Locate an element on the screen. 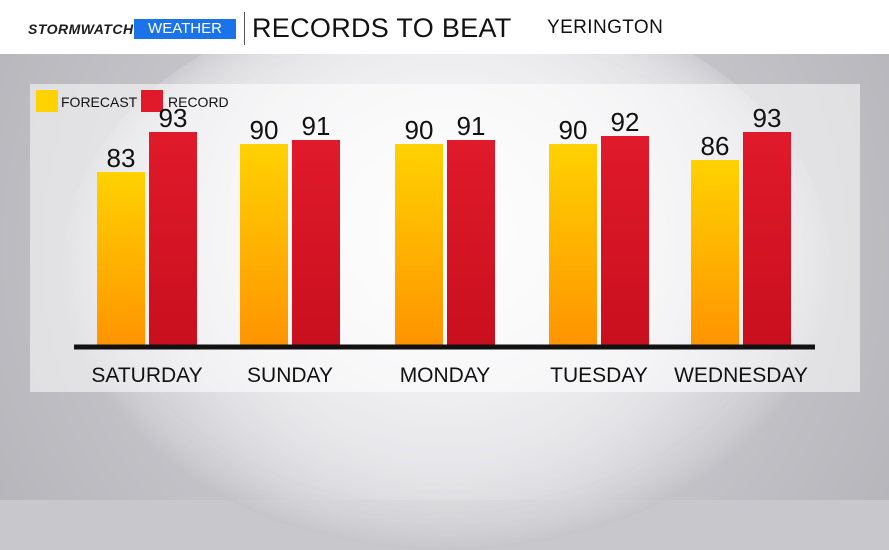  brand-weather-badge: WEATHER is located at coordinates (185, 29).